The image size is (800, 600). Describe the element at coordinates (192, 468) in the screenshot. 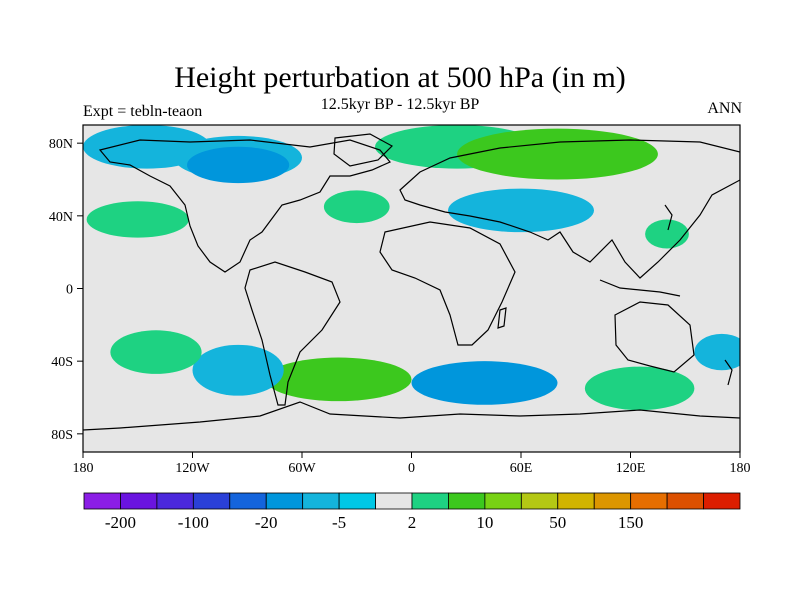

I see `lon-tick-label: 120W` at that location.